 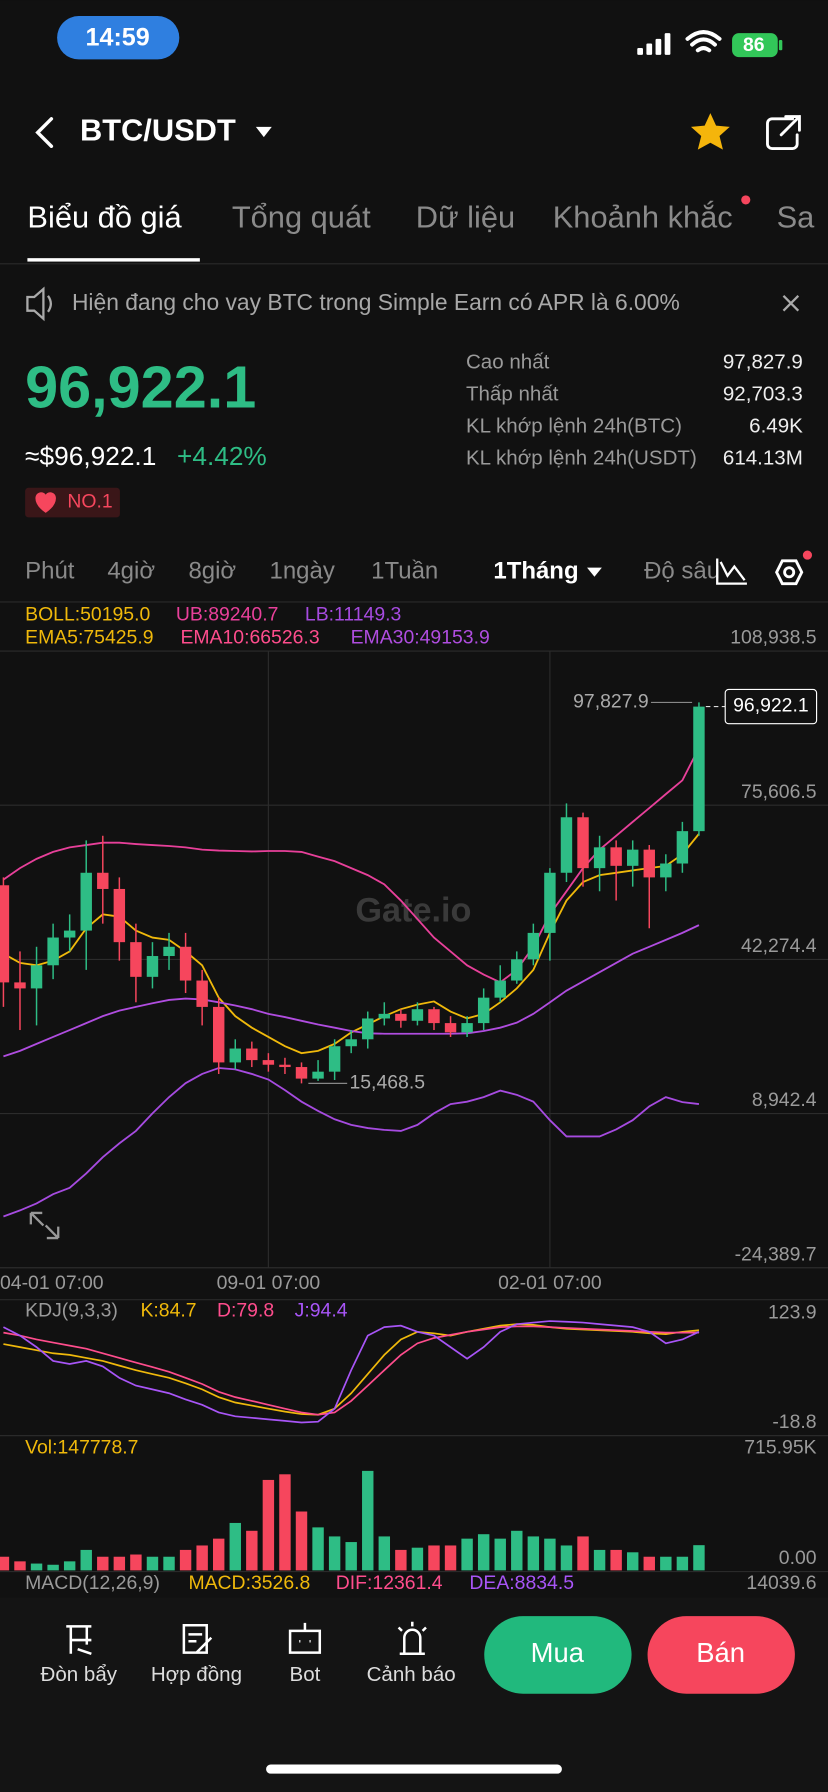 What do you see at coordinates (249, 1583) in the screenshot?
I see `macd-legend: MACD:3526.8` at bounding box center [249, 1583].